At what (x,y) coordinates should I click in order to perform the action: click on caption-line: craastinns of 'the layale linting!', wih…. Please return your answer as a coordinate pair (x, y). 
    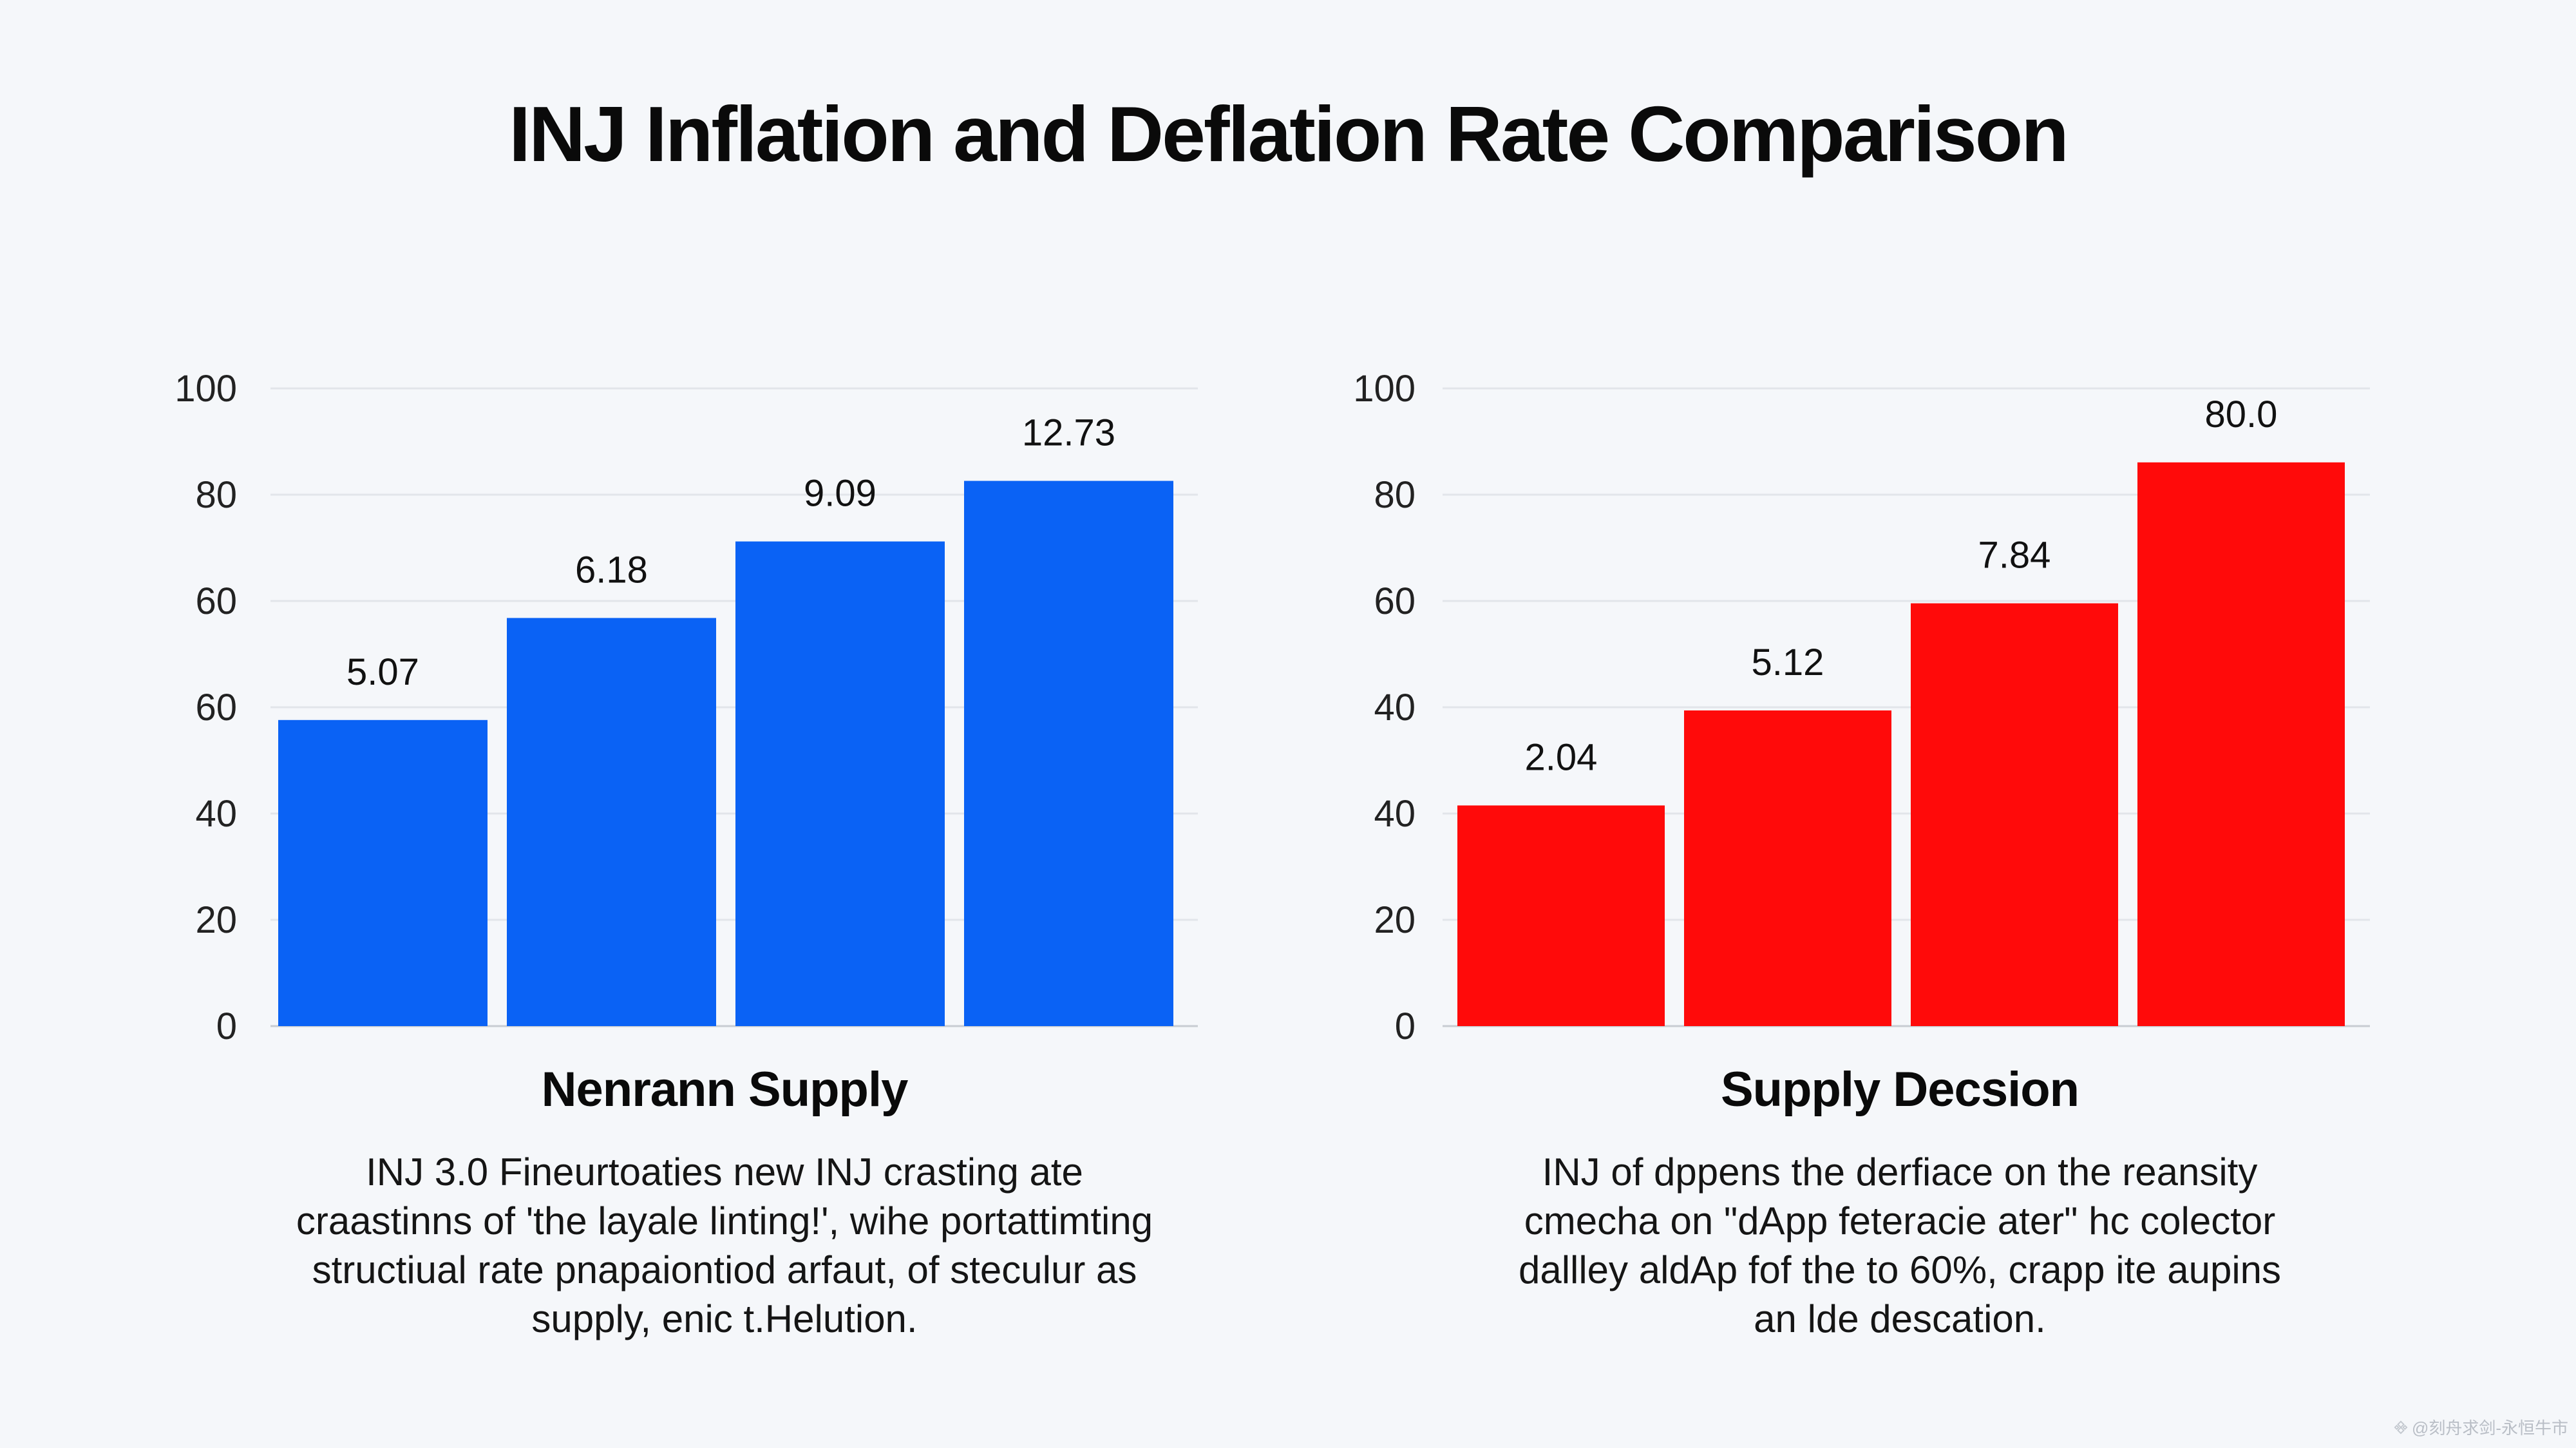
    Looking at the image, I should click on (724, 1221).